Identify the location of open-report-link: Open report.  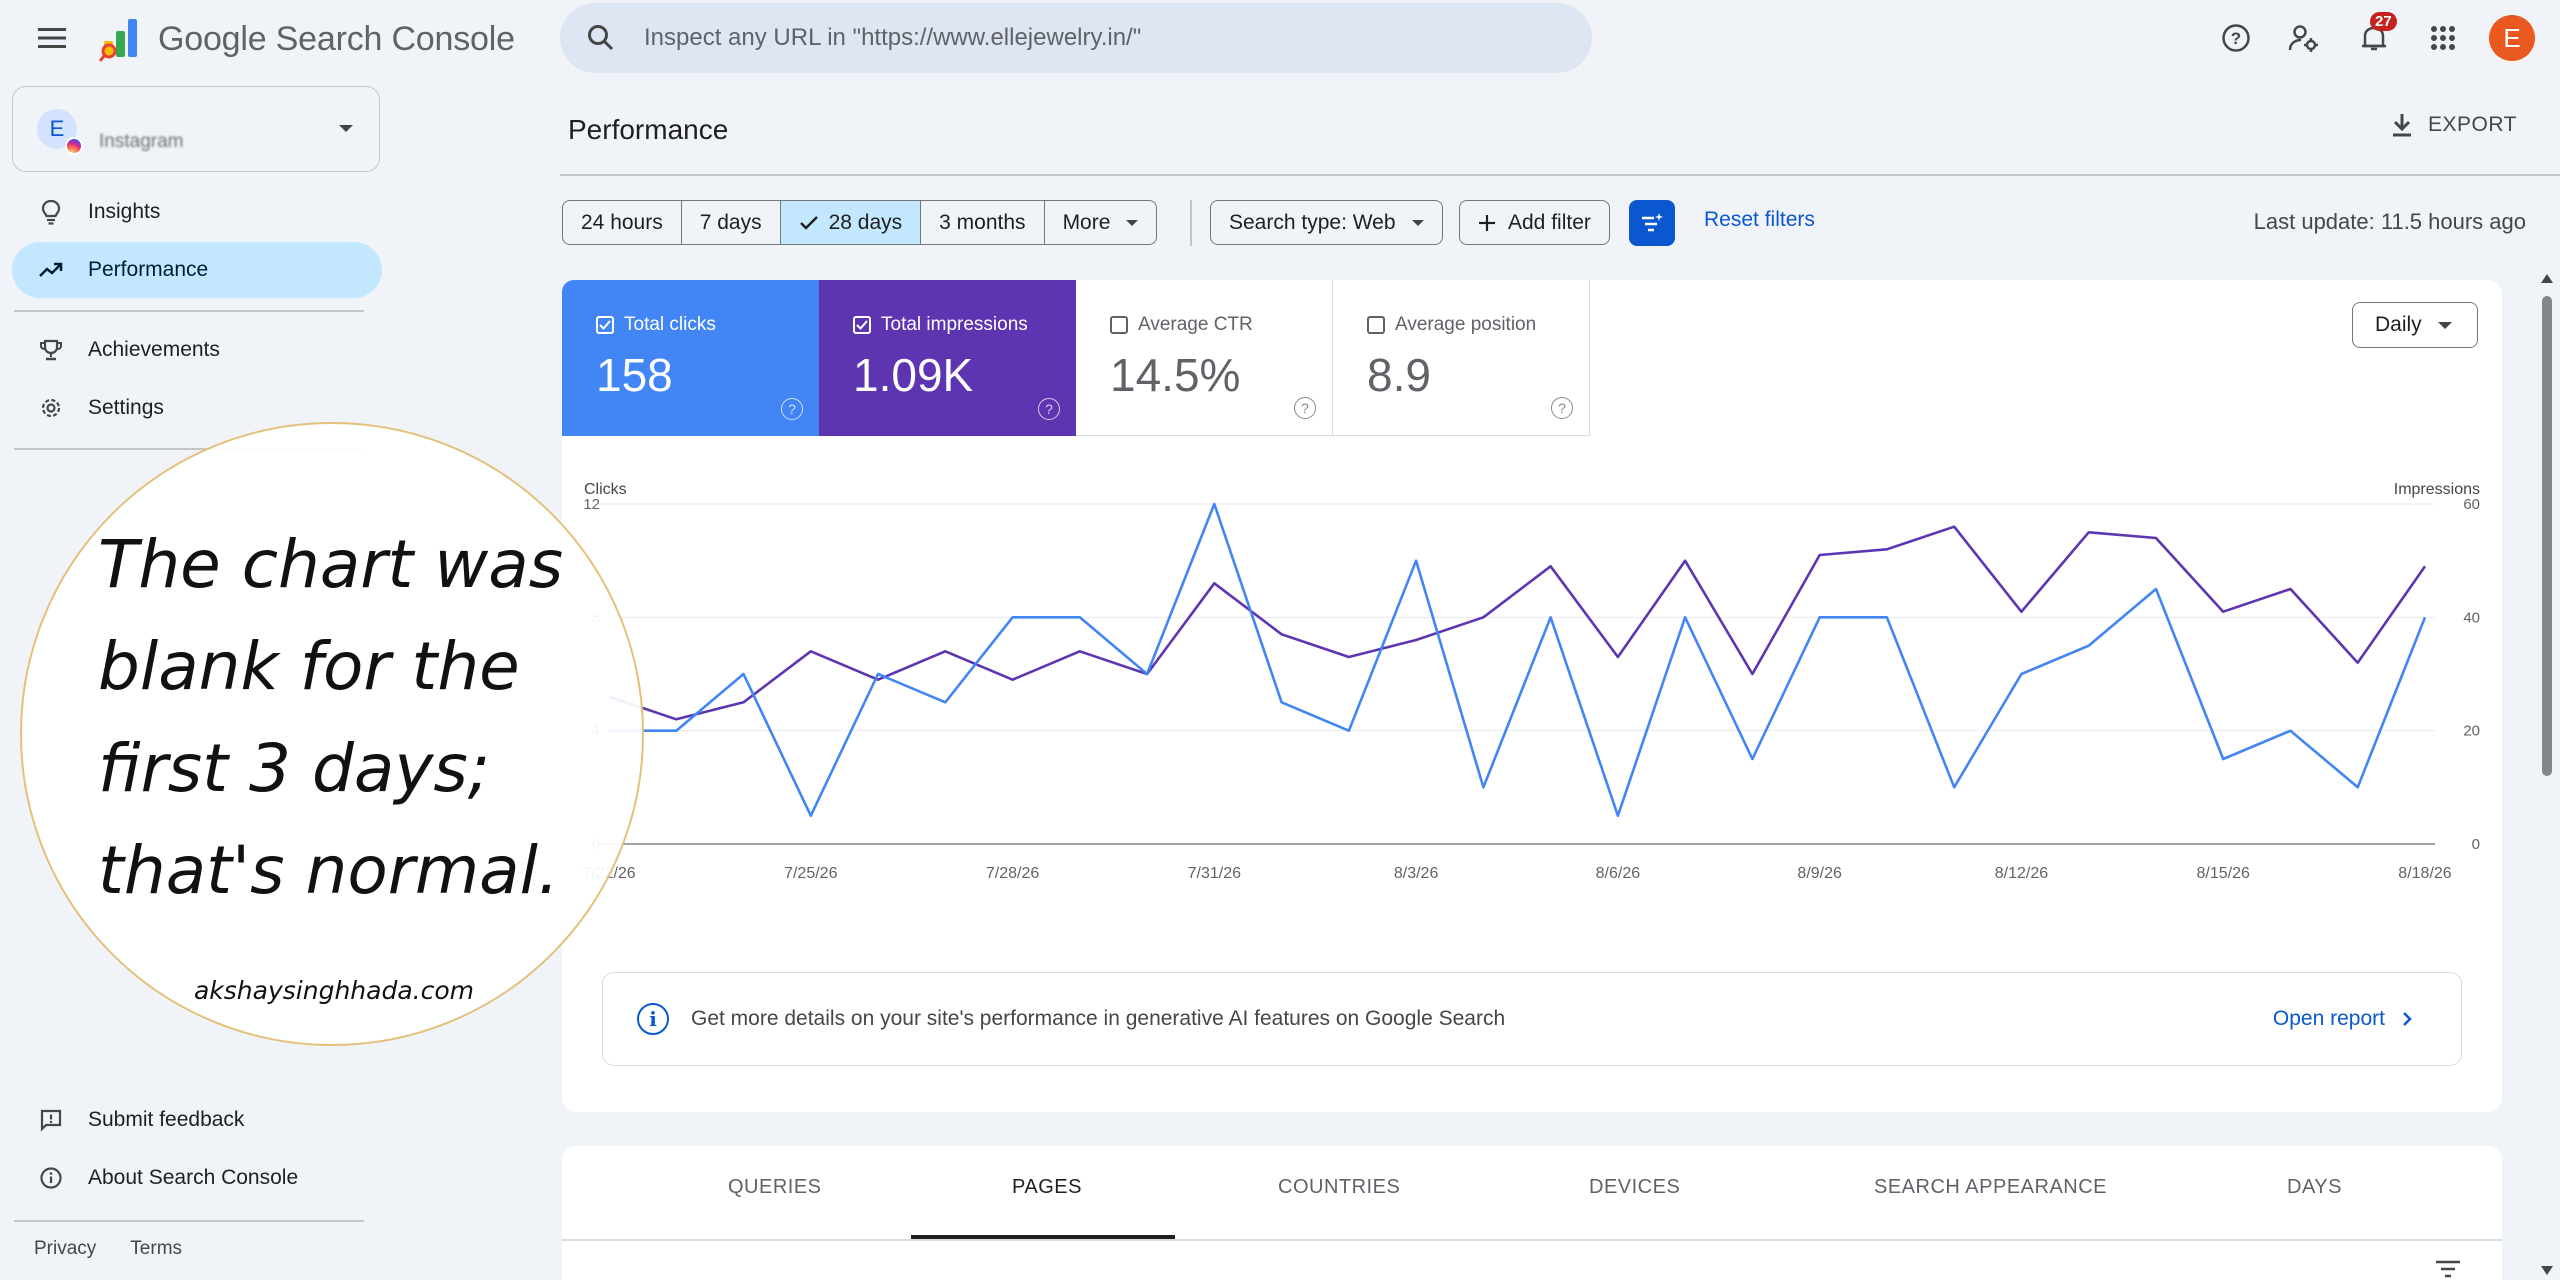
(2343, 1019).